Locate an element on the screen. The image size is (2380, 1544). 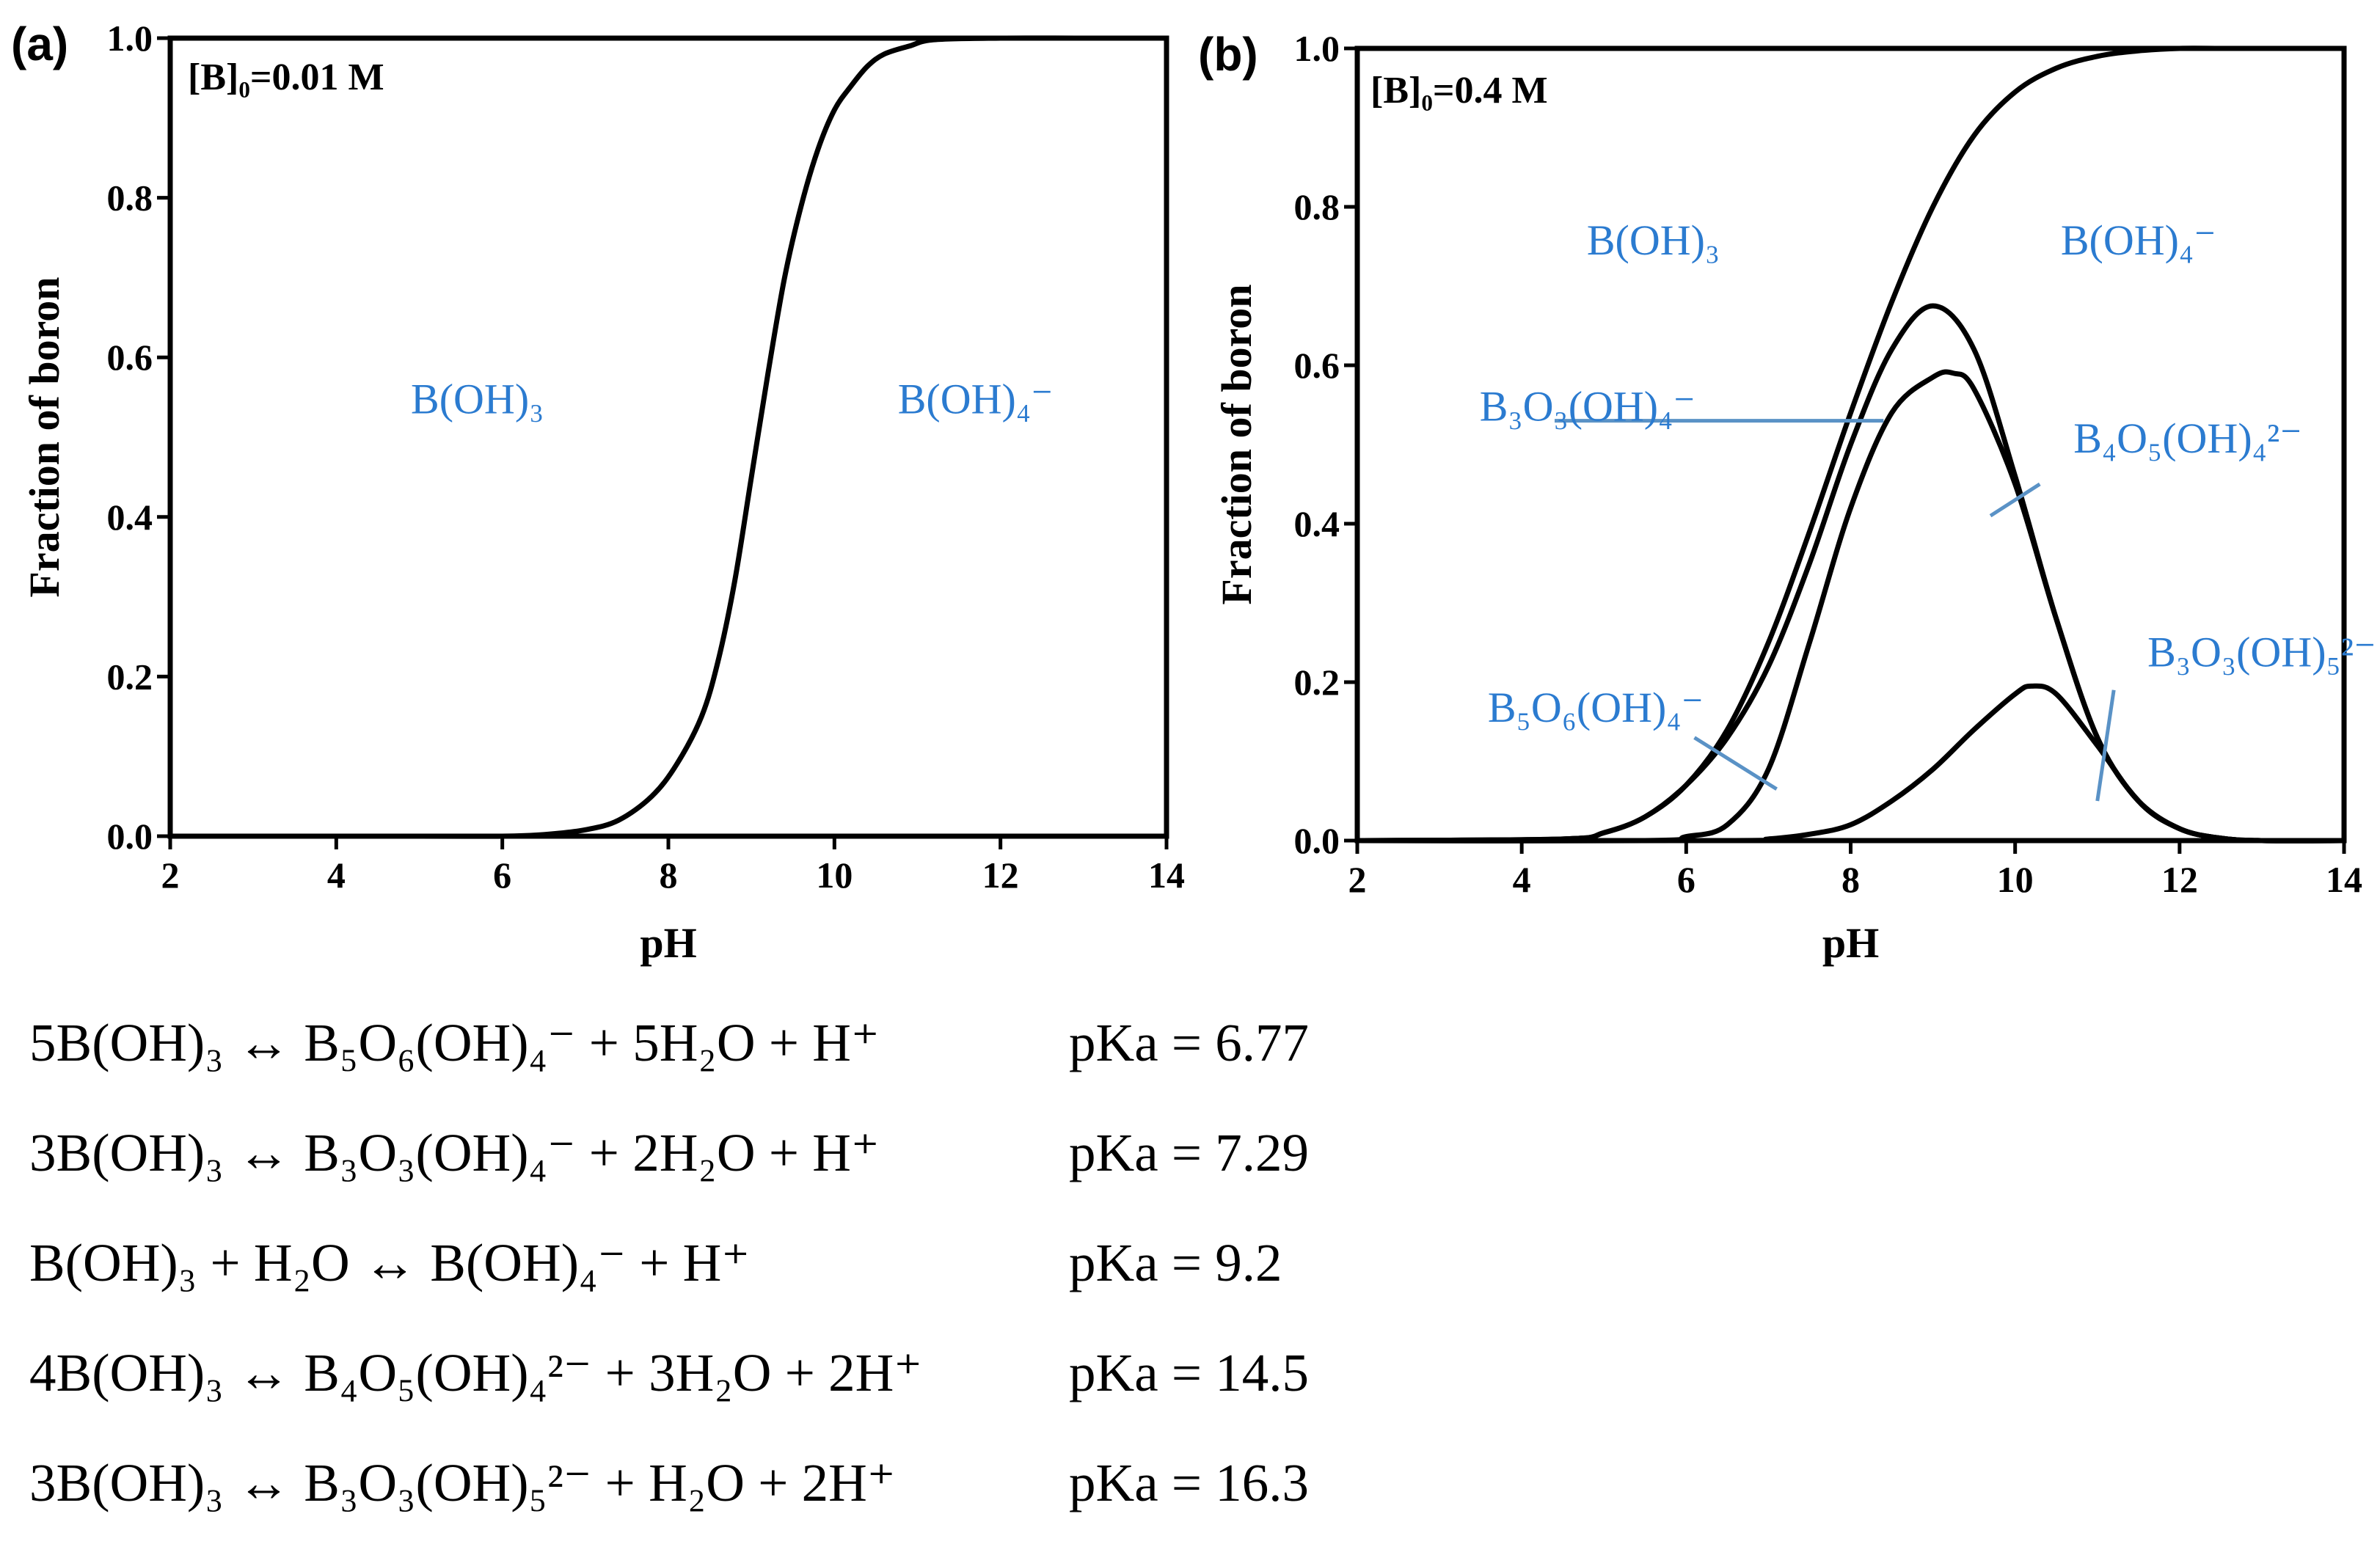
panel-label: (b) is located at coordinates (1228, 54).